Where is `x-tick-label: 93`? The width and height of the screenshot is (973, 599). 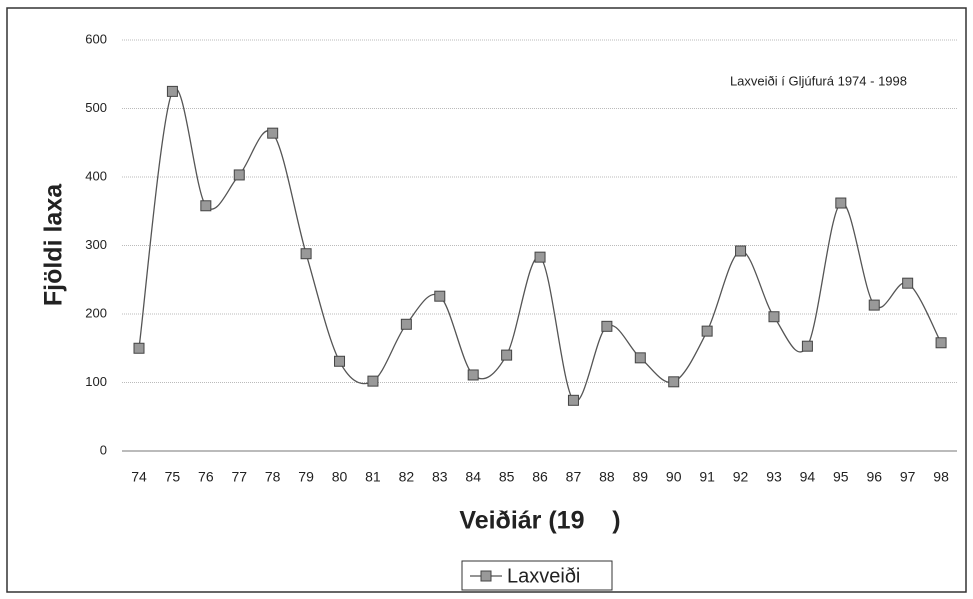 x-tick-label: 93 is located at coordinates (774, 477).